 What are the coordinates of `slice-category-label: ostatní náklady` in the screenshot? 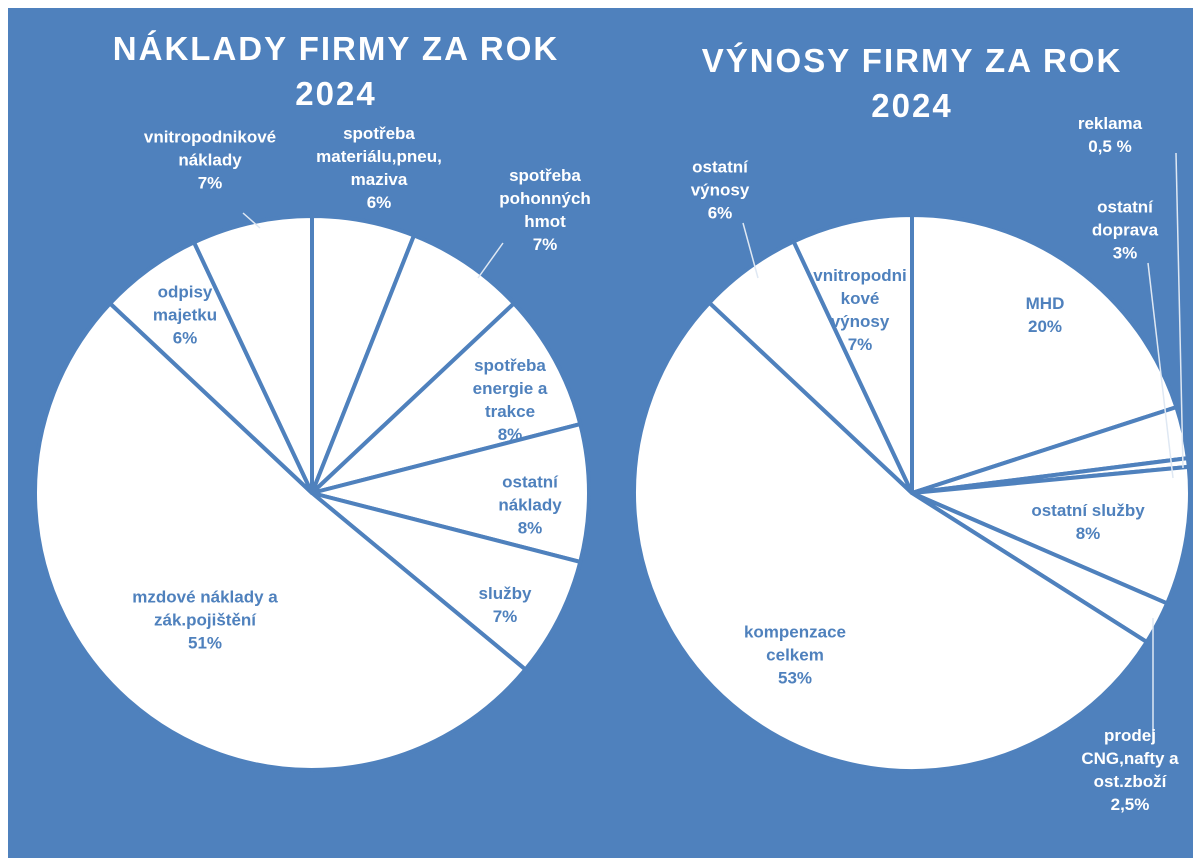 It's located at (530, 493).